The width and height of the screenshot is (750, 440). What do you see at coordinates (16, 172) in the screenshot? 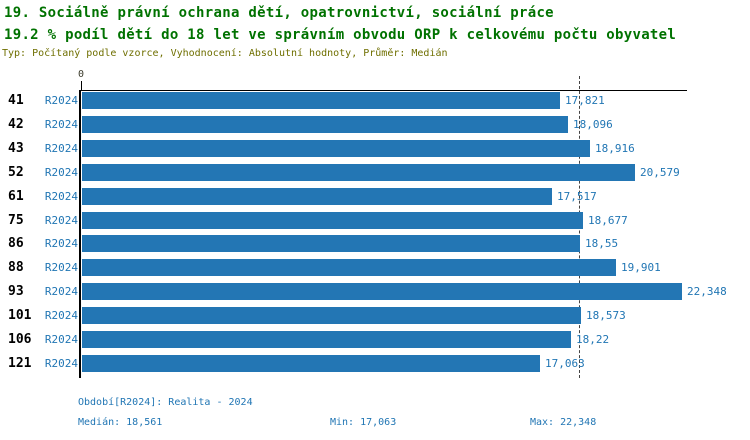
I see `row-category-label: 52` at bounding box center [16, 172].